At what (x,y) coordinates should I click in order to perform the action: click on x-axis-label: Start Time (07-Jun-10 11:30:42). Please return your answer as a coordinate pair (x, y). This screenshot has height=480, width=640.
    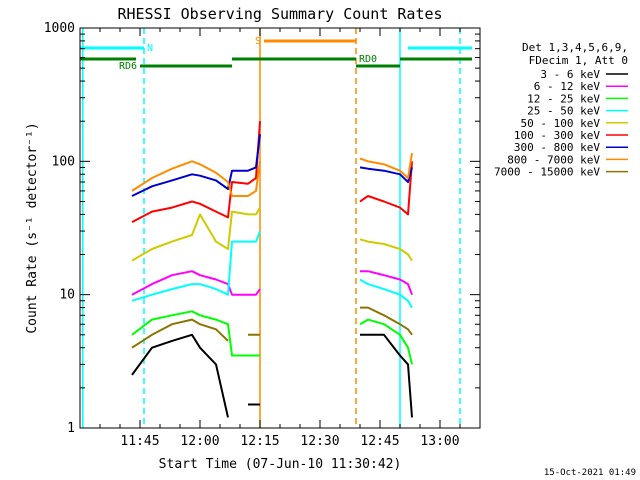
    Looking at the image, I should click on (280, 464).